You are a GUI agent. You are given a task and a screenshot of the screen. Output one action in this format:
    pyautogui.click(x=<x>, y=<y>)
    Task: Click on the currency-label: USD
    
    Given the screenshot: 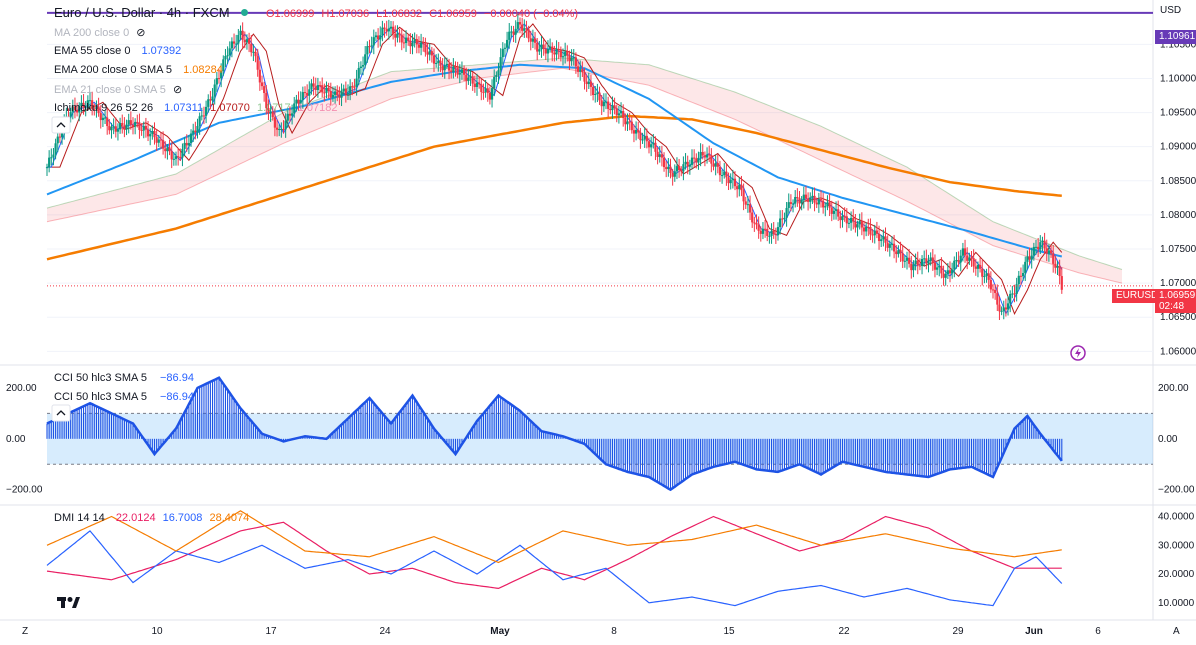 What is the action you would take?
    pyautogui.click(x=1172, y=10)
    